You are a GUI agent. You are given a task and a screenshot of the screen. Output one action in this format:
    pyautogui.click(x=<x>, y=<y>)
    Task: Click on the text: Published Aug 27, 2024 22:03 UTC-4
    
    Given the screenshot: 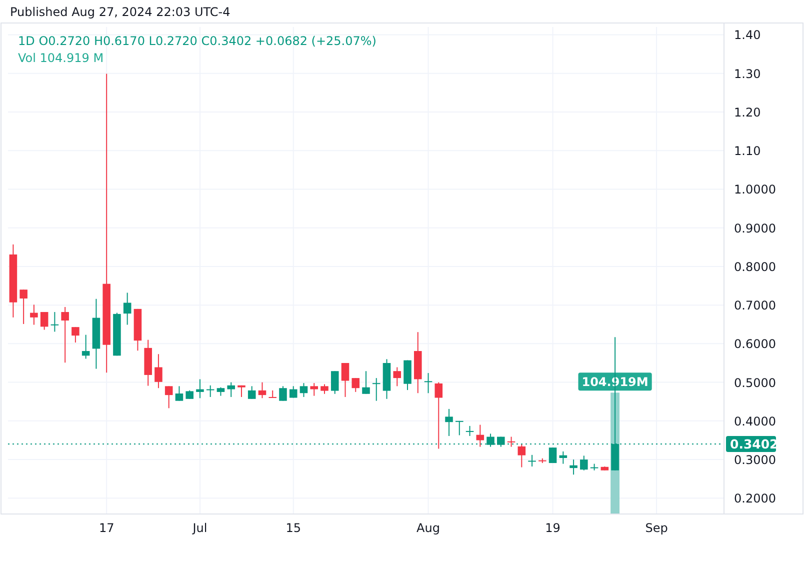 What is the action you would take?
    pyautogui.click(x=120, y=12)
    